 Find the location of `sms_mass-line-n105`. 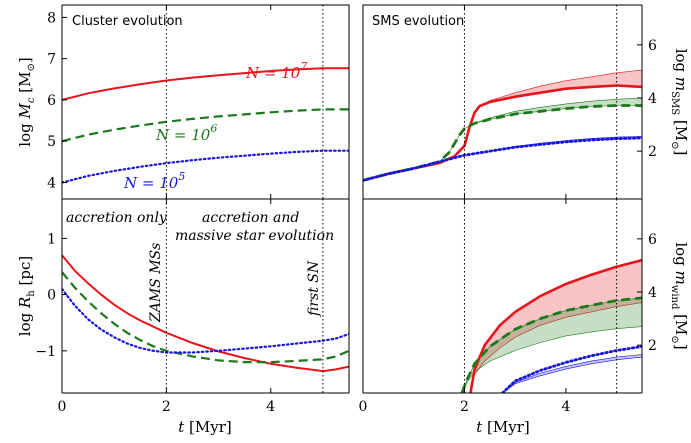

sms_mass-line-n105 is located at coordinates (502, 159).